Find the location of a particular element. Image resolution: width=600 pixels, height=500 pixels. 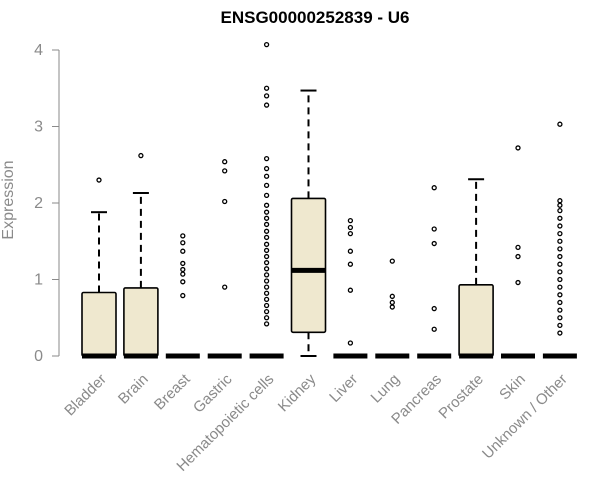

x-category-label: Liver is located at coordinates (343, 388).